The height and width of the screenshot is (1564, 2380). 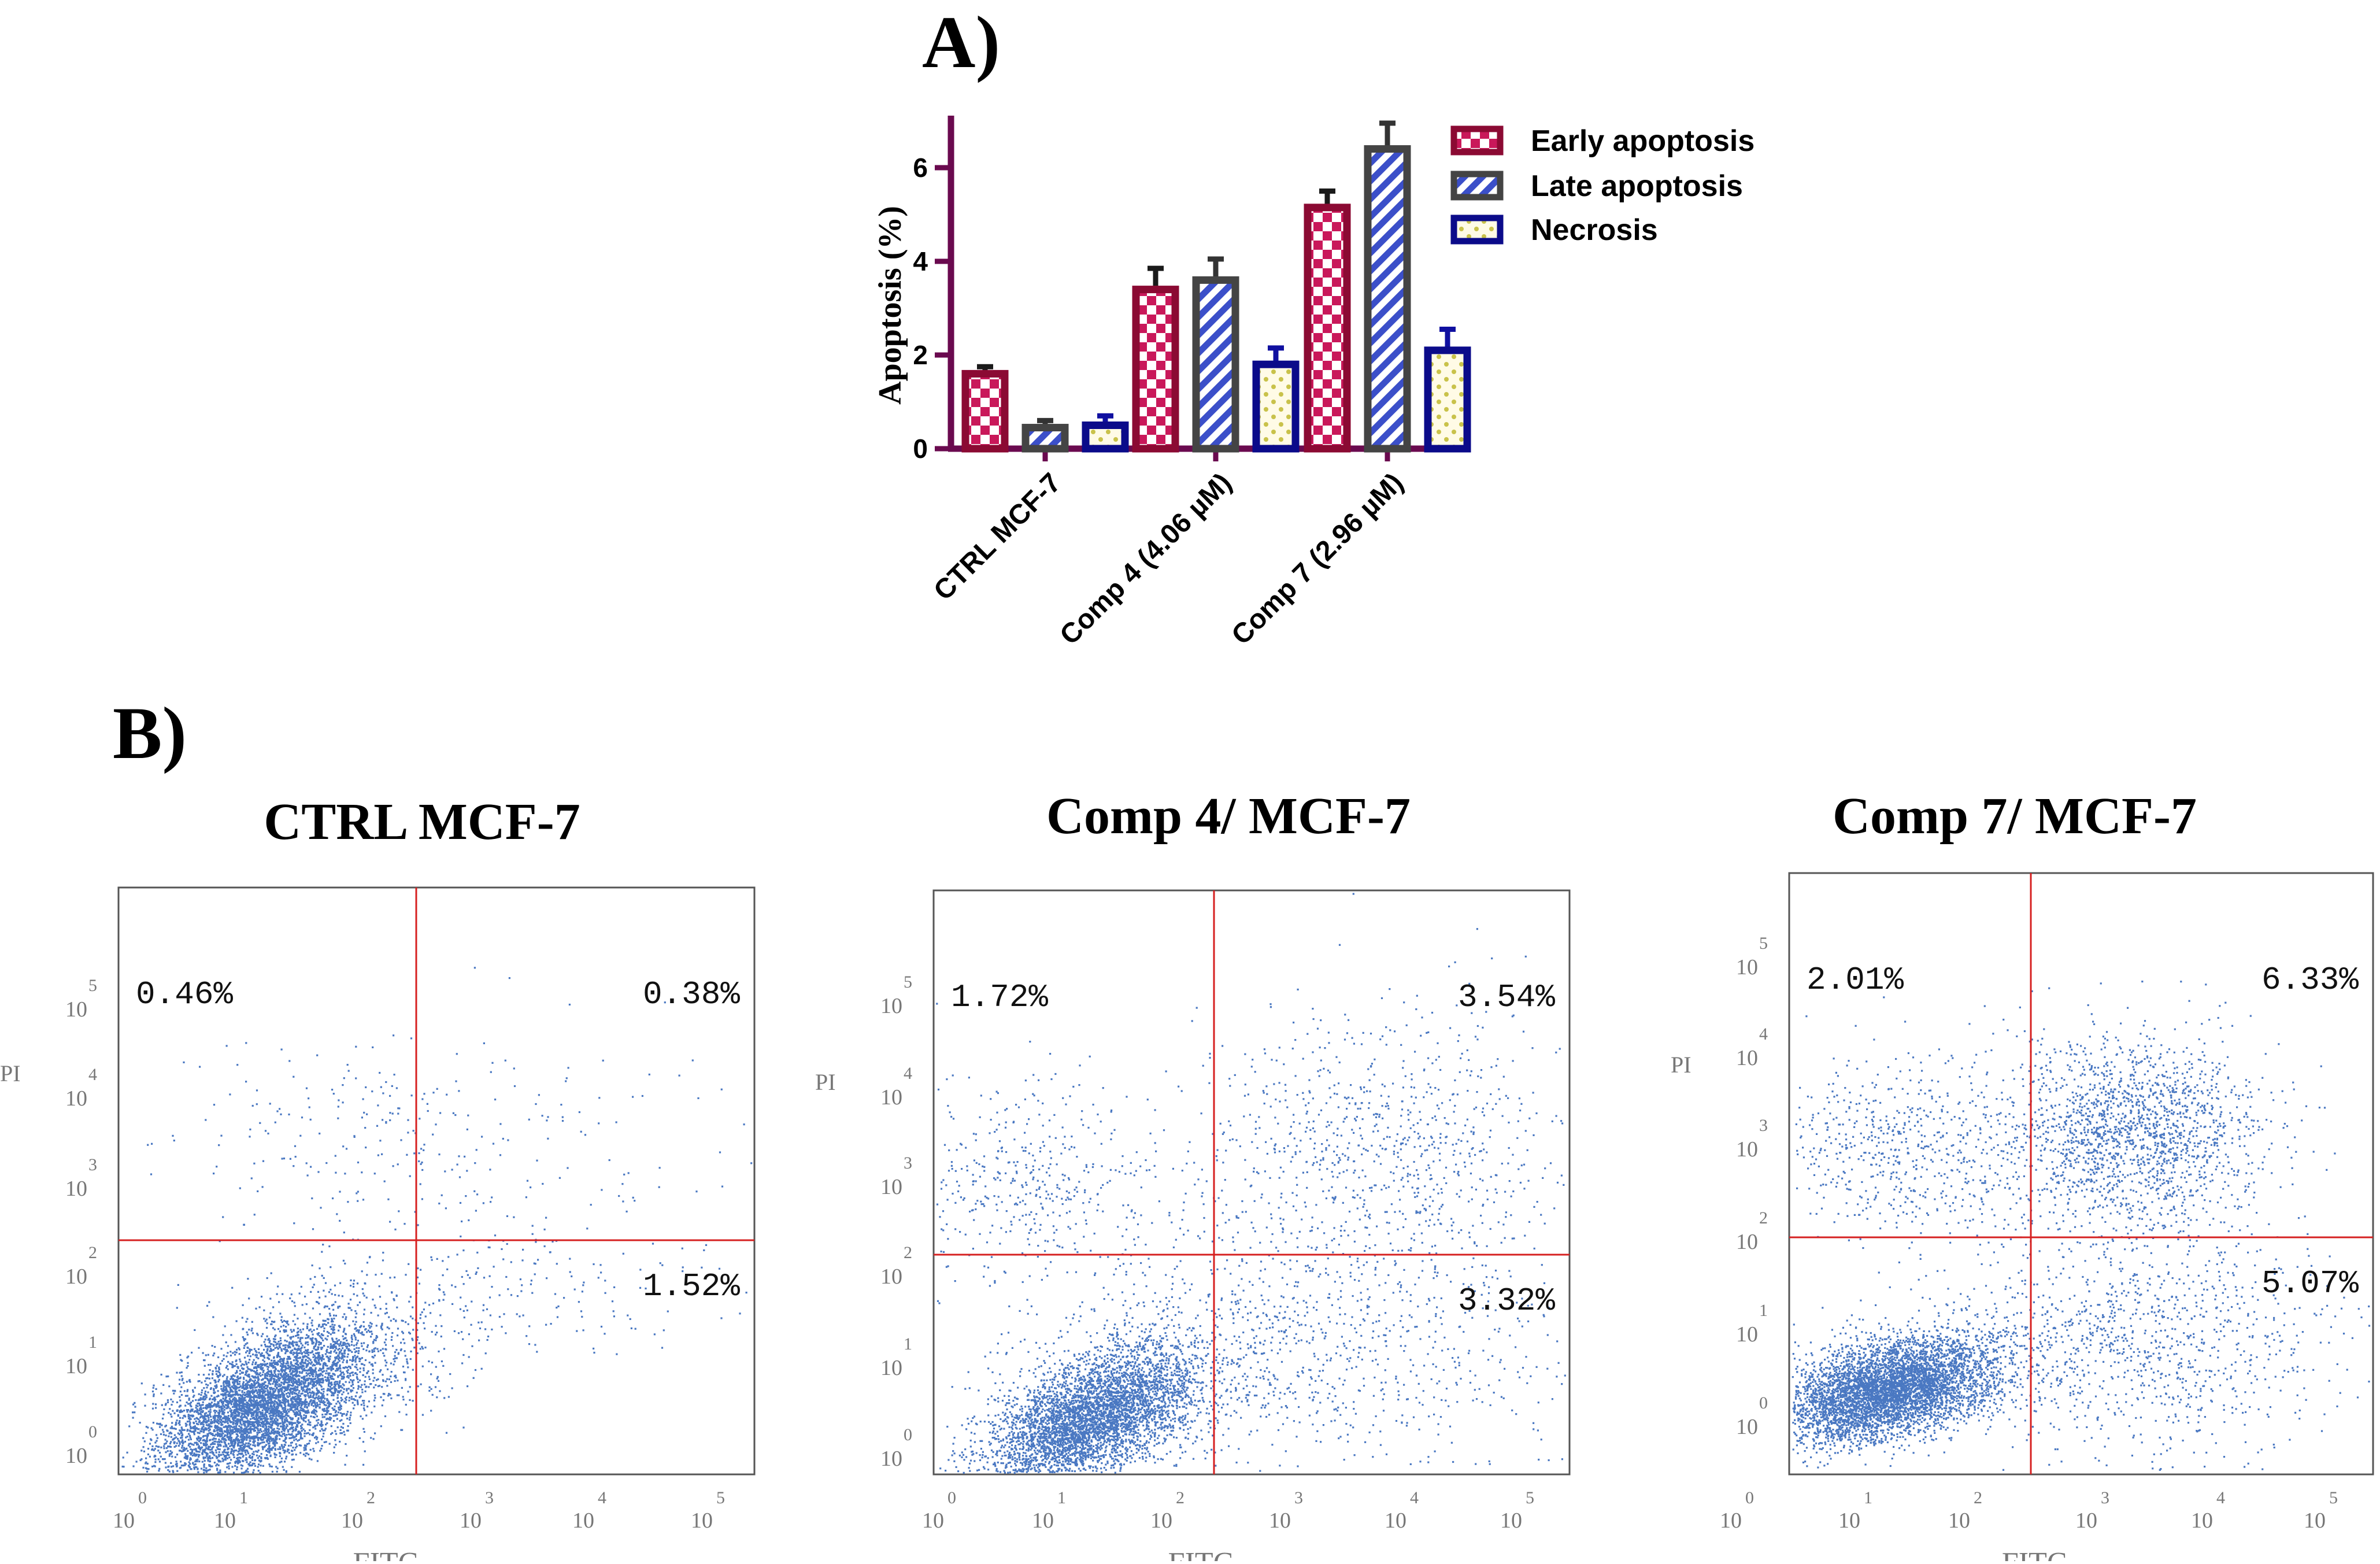 I want to click on legend-label: Early apoptosis, so click(x=1643, y=141).